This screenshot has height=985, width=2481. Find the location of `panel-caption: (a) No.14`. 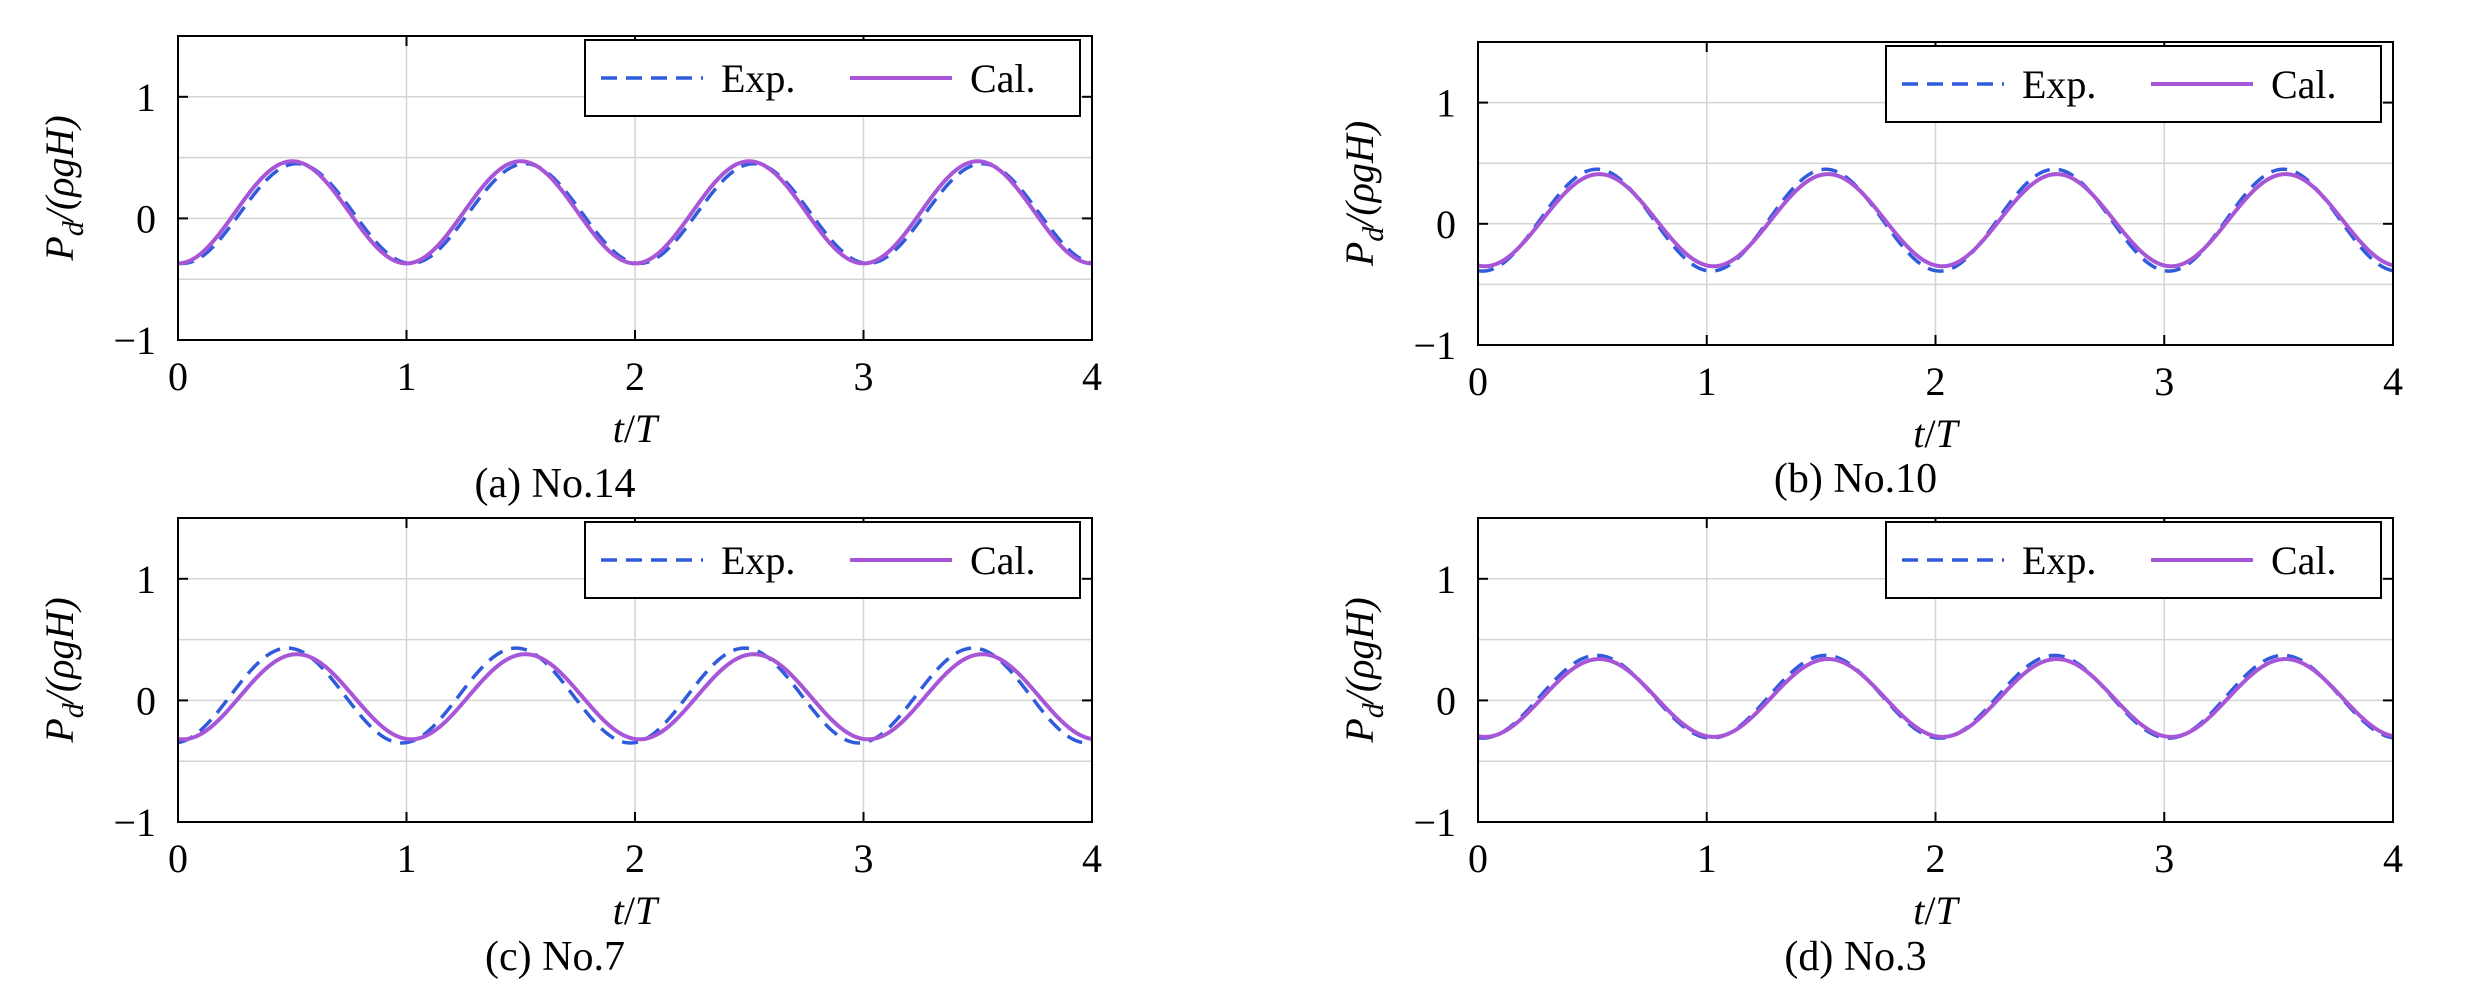

panel-caption: (a) No.14 is located at coordinates (555, 484).